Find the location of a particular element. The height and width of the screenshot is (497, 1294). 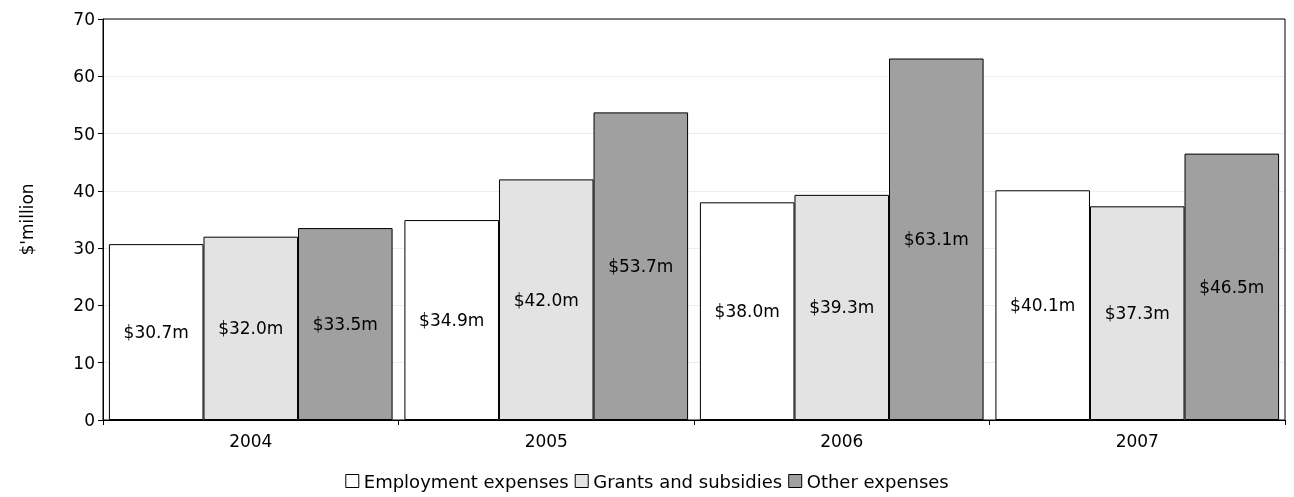

y-tick-label: 30 is located at coordinates (84, 248).